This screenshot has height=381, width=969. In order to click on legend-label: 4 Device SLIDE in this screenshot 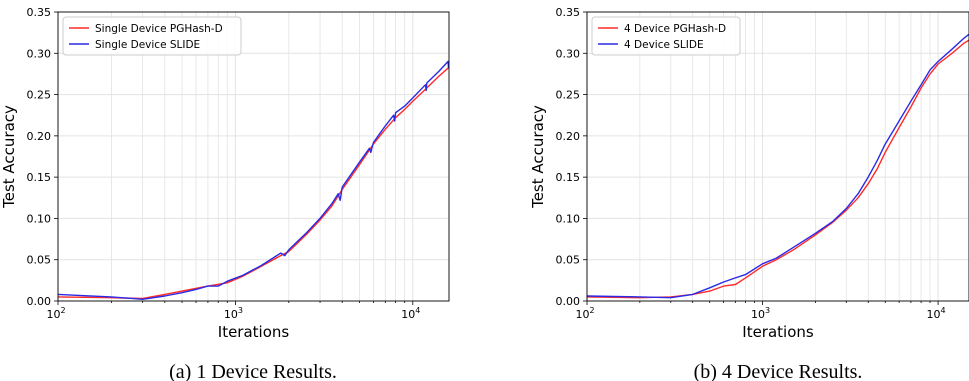, I will do `click(664, 45)`.